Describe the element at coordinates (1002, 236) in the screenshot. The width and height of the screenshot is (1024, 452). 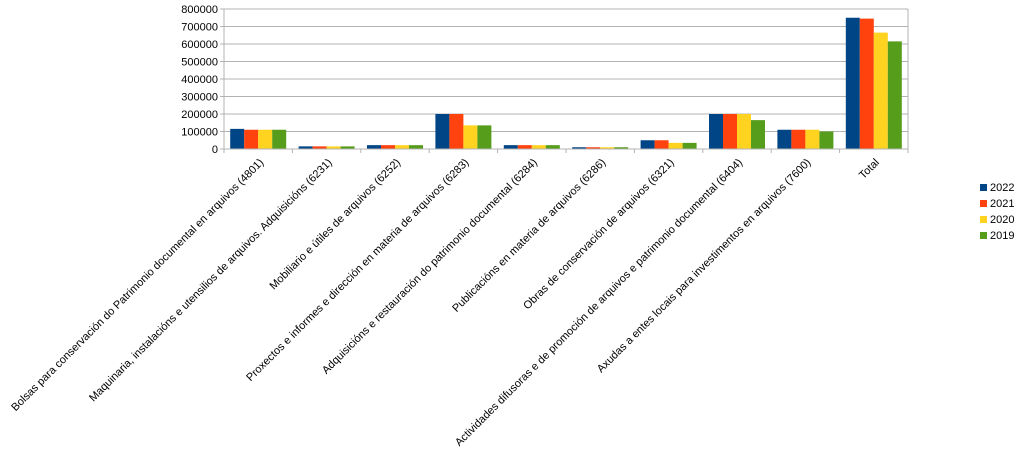
I see `legend-label-2019: 2019` at that location.